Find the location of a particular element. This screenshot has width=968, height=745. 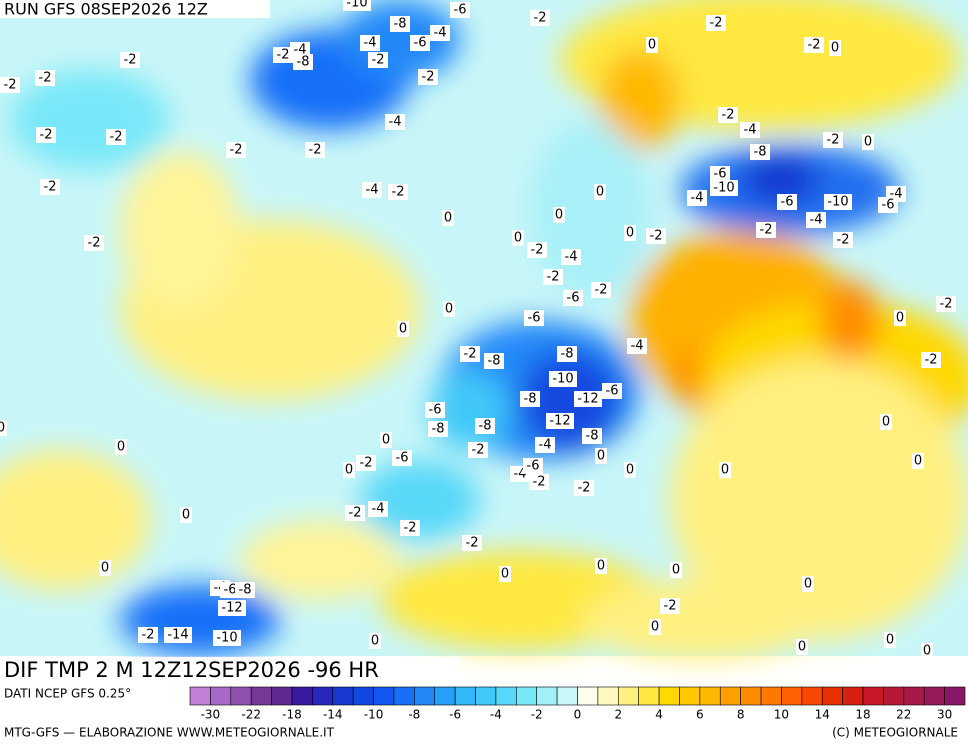

colorbar-tick-label: 18 is located at coordinates (862, 715).